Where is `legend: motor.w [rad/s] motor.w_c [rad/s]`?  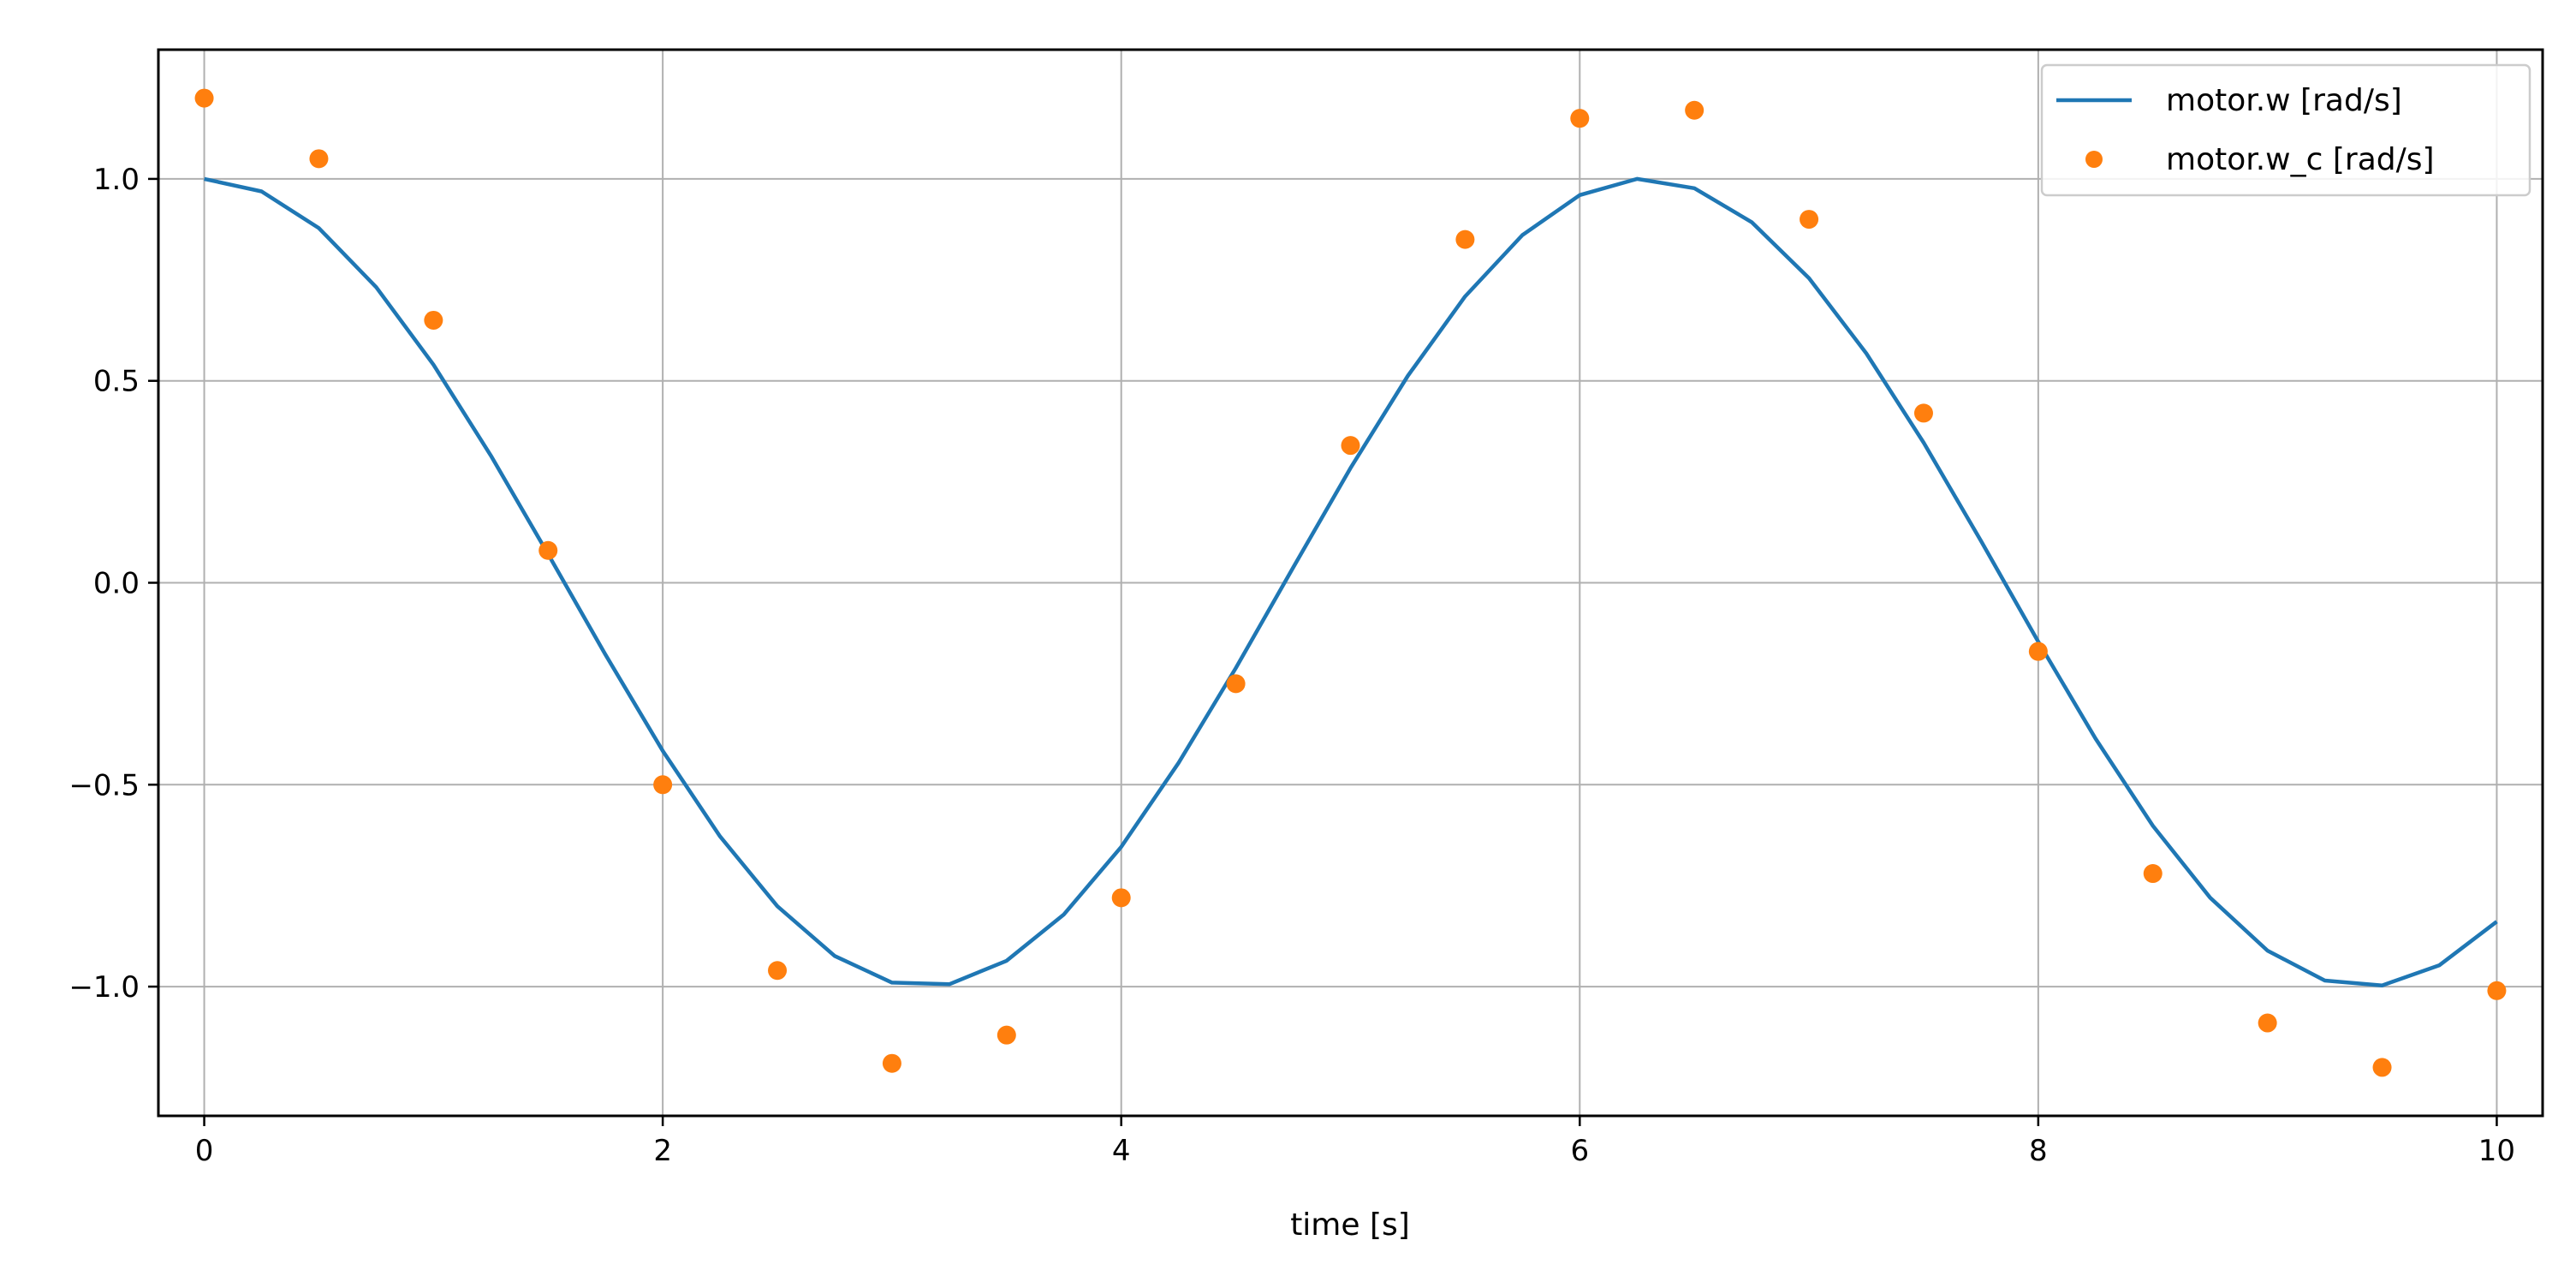 legend: motor.w [rad/s] motor.w_c [rad/s] is located at coordinates (2285, 130).